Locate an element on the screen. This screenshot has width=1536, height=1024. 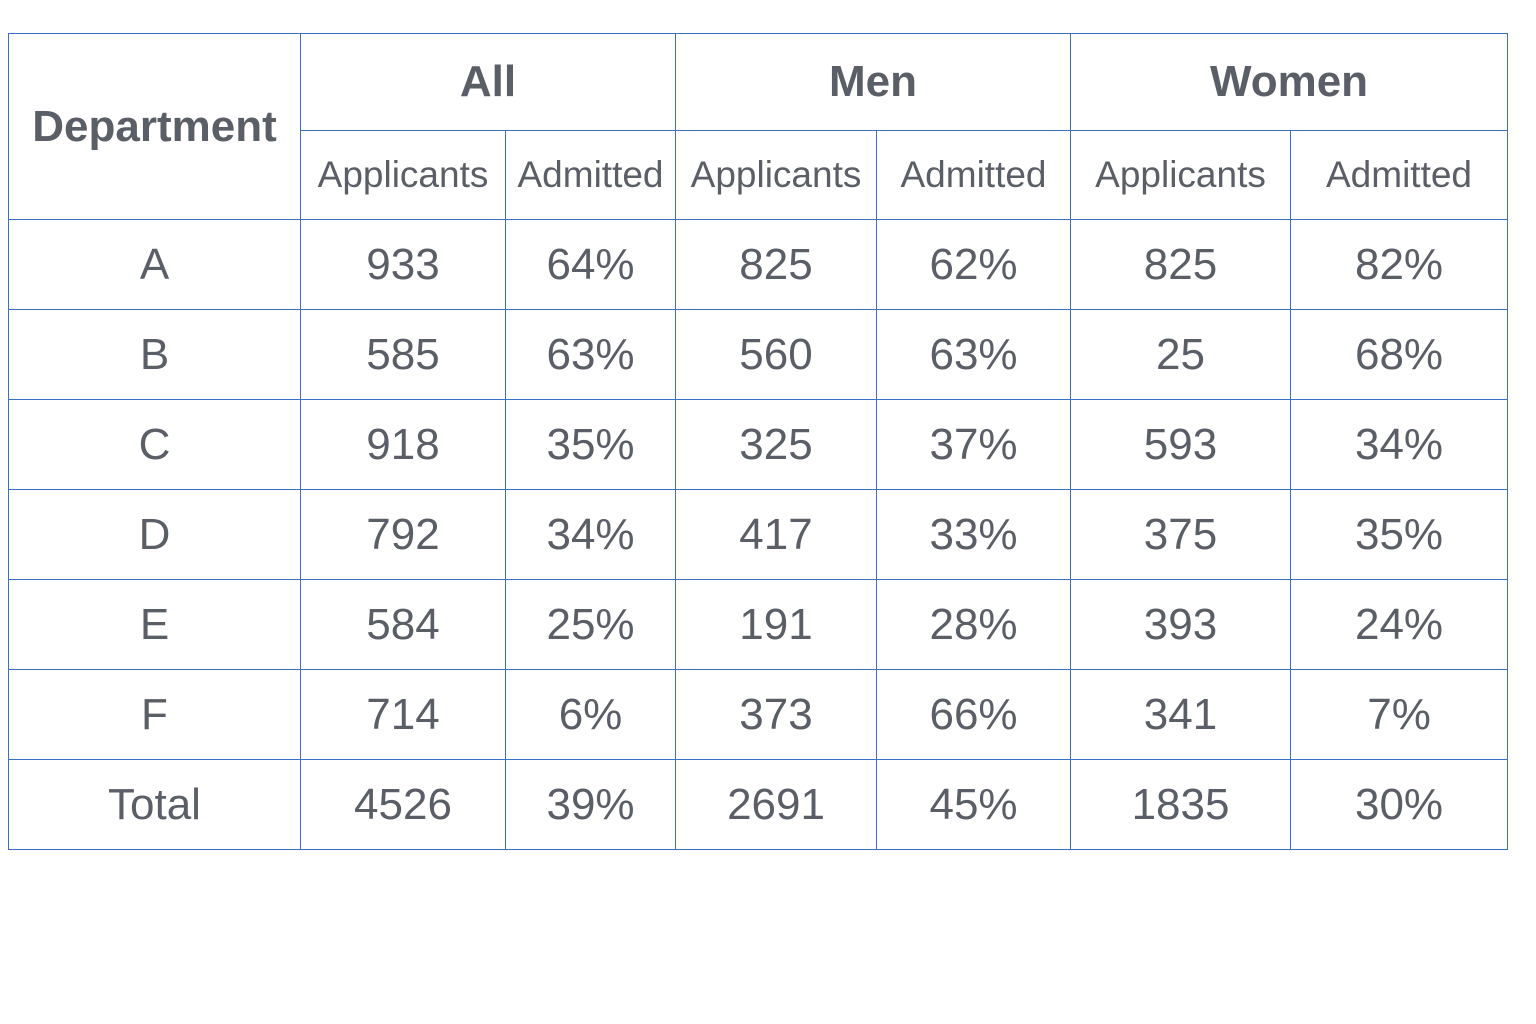
women-admitted-cell: 35% is located at coordinates (1399, 534).